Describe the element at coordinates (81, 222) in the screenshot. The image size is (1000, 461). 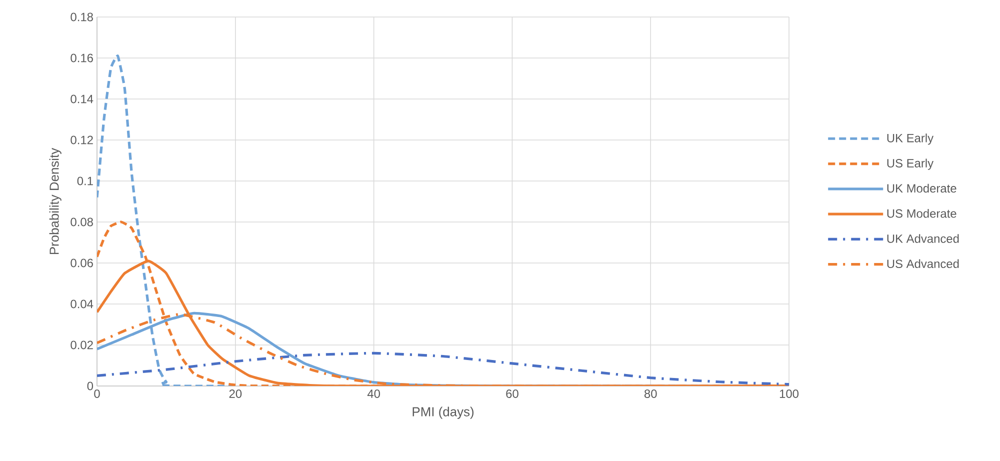
I see `y-tick-label: 0.08` at that location.